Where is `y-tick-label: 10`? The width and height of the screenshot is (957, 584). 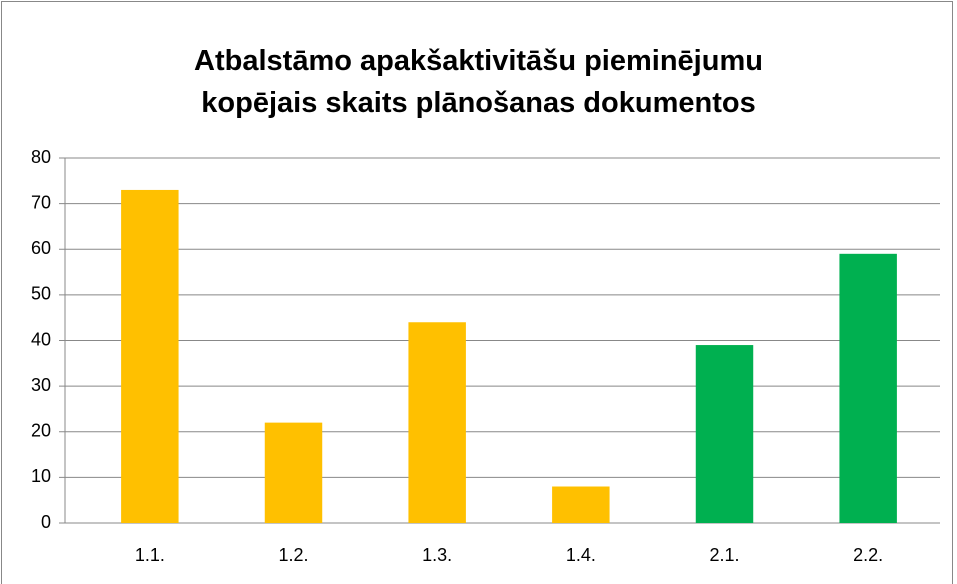 y-tick-label: 10 is located at coordinates (41, 476).